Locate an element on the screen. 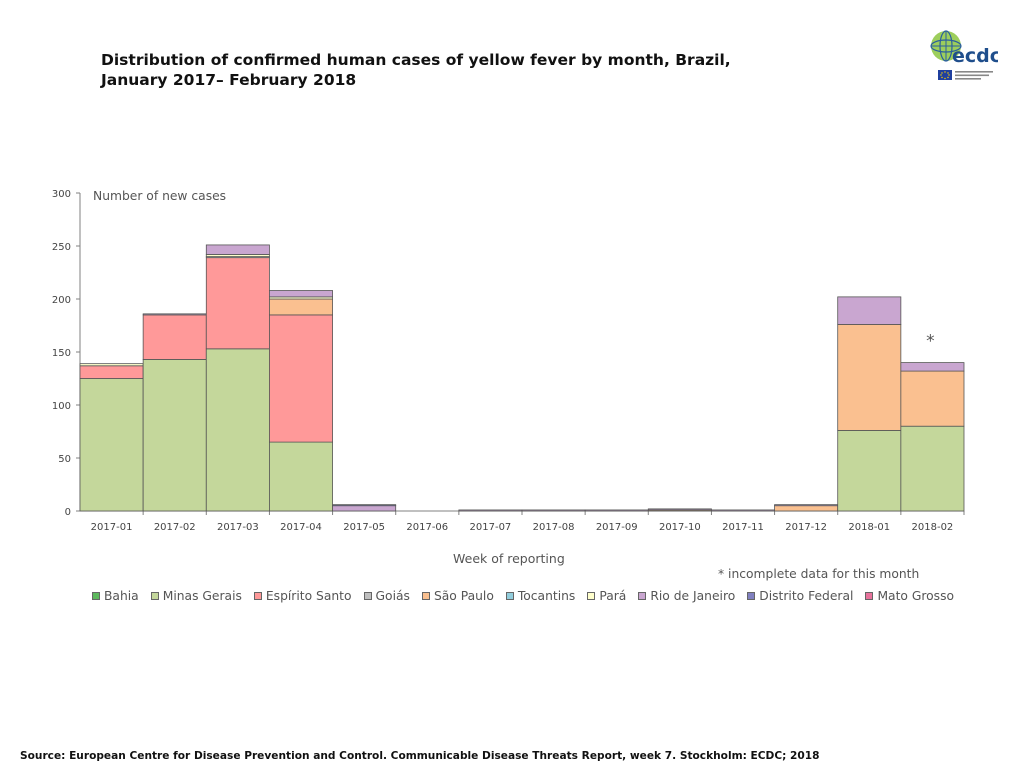 Image resolution: width=1024 pixels, height=768 pixels. legend-item: Distrito Federal is located at coordinates (800, 596).